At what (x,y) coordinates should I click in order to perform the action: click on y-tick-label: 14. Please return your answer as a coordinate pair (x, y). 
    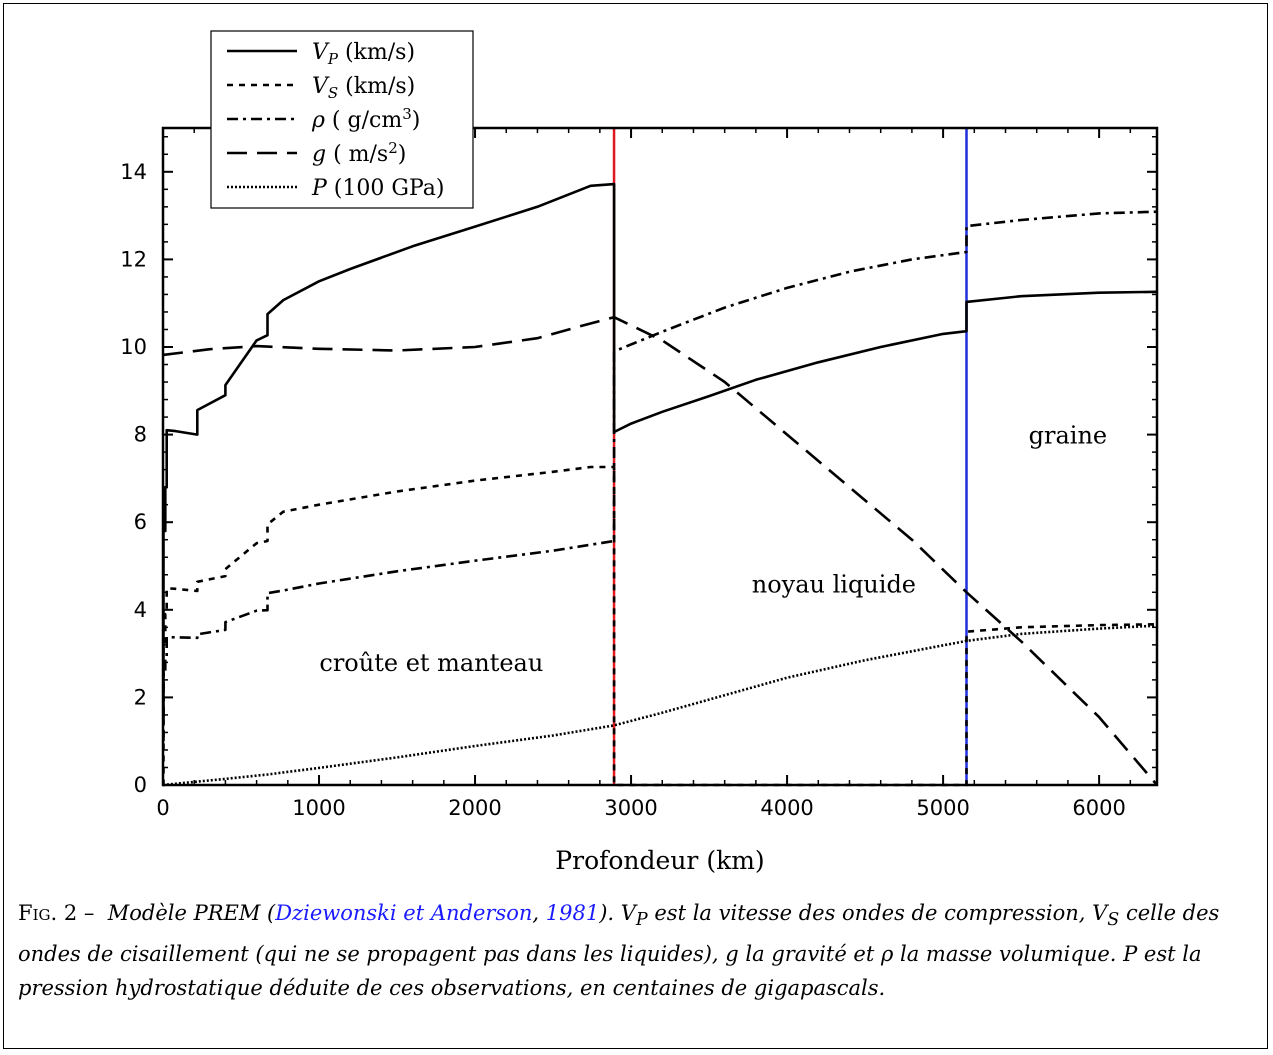
    Looking at the image, I should click on (133, 172).